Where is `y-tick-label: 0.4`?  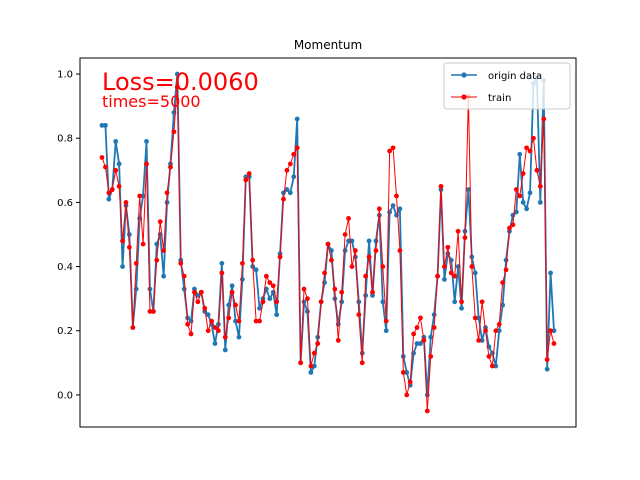 y-tick-label: 0.4 is located at coordinates (65, 267).